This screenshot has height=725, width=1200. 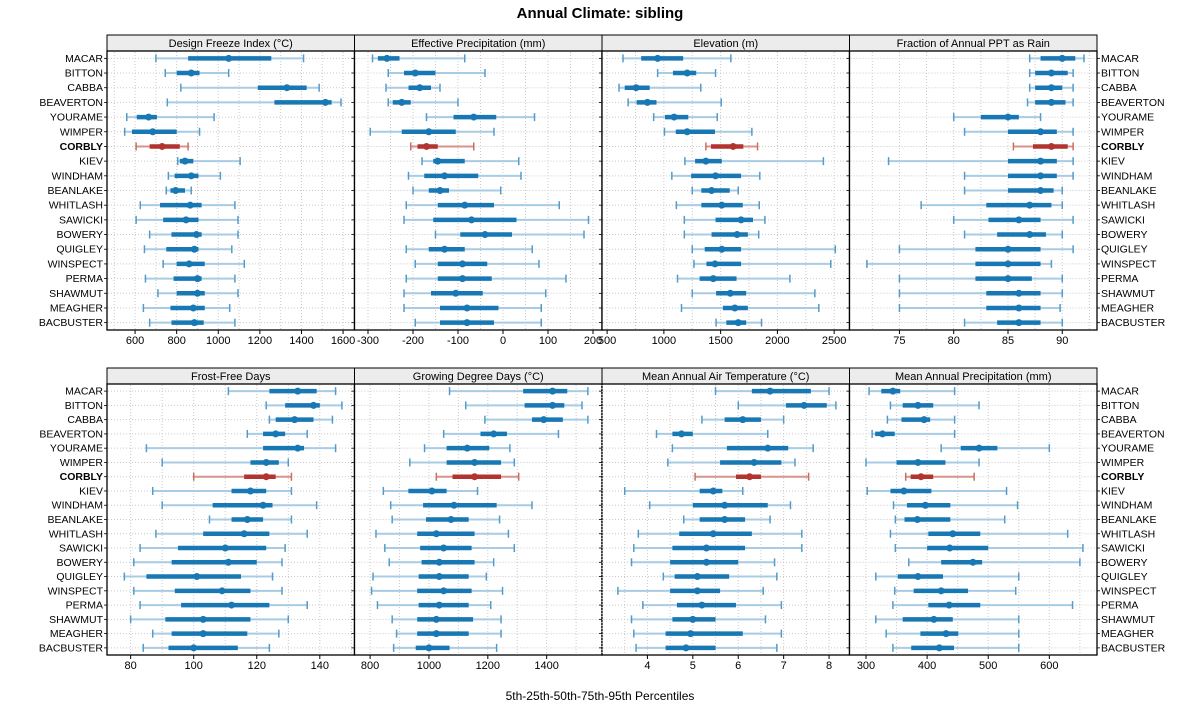 I want to click on station-label-right: CORBLY, so click(x=1122, y=147).